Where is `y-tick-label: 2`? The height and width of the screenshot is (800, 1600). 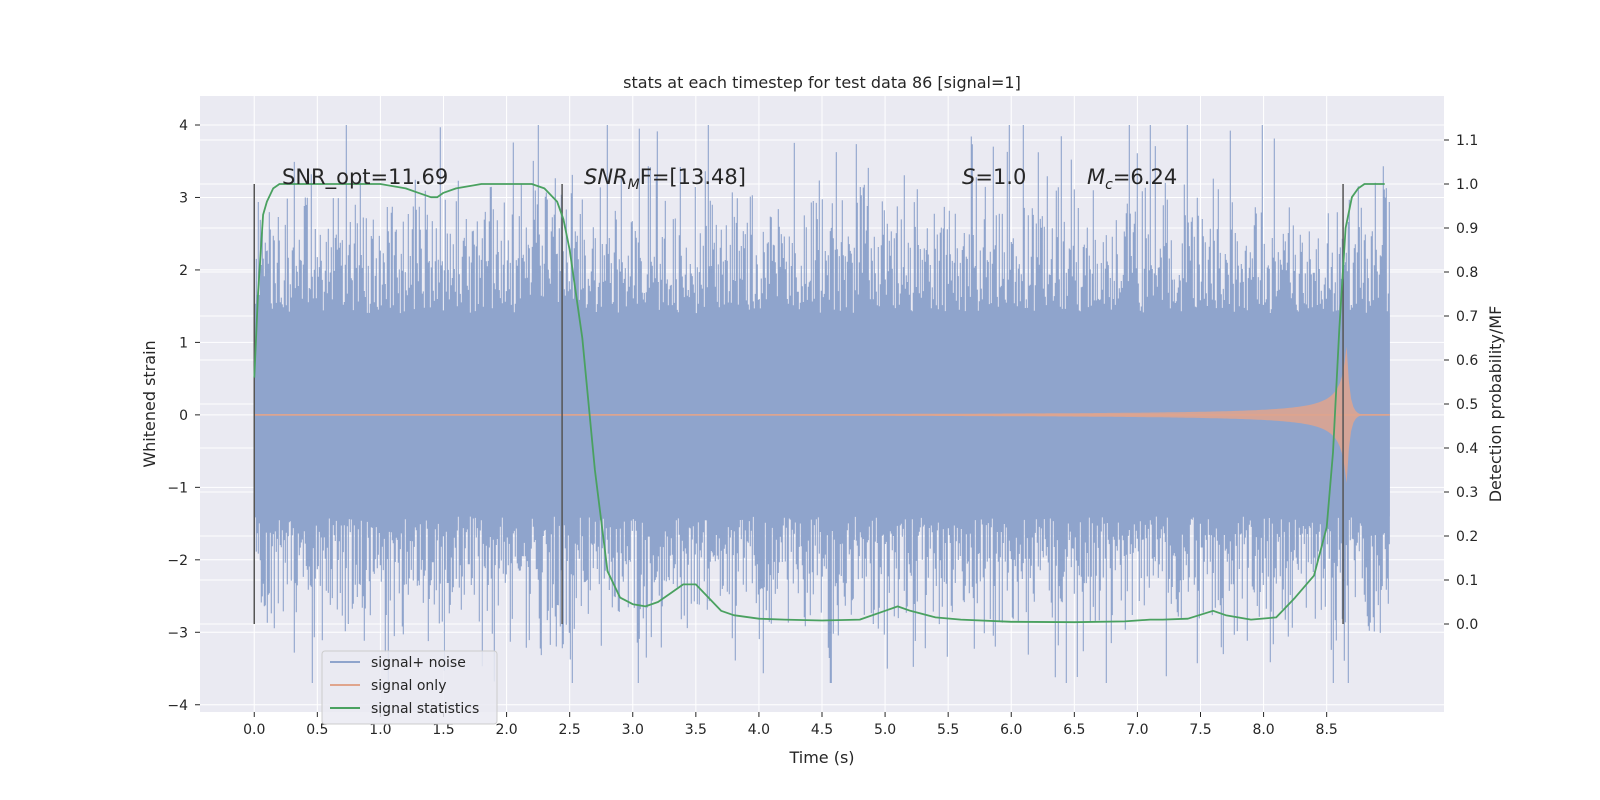 y-tick-label: 2 is located at coordinates (183, 271).